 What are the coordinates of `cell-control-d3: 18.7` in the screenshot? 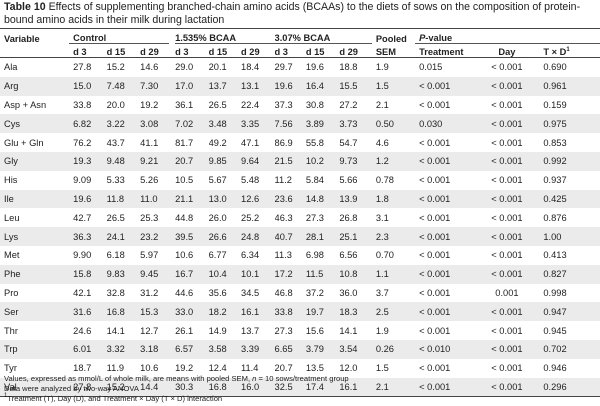 It's located at (82, 368).